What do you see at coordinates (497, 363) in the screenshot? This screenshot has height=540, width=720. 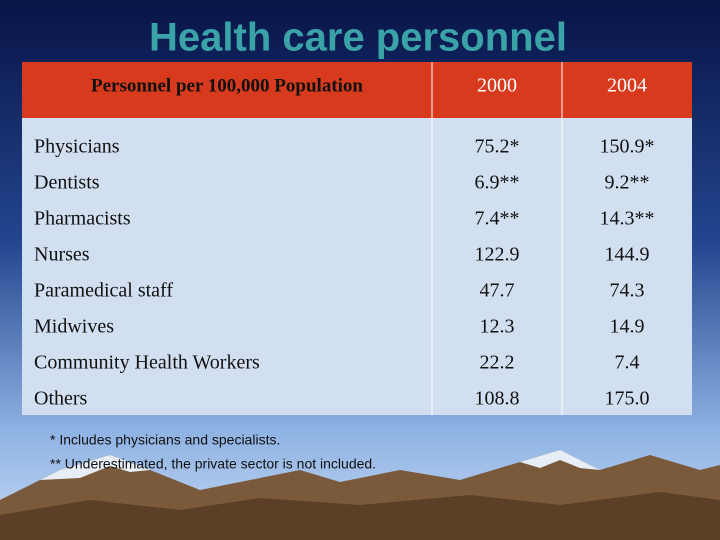 I see `table-cell: 22.2` at bounding box center [497, 363].